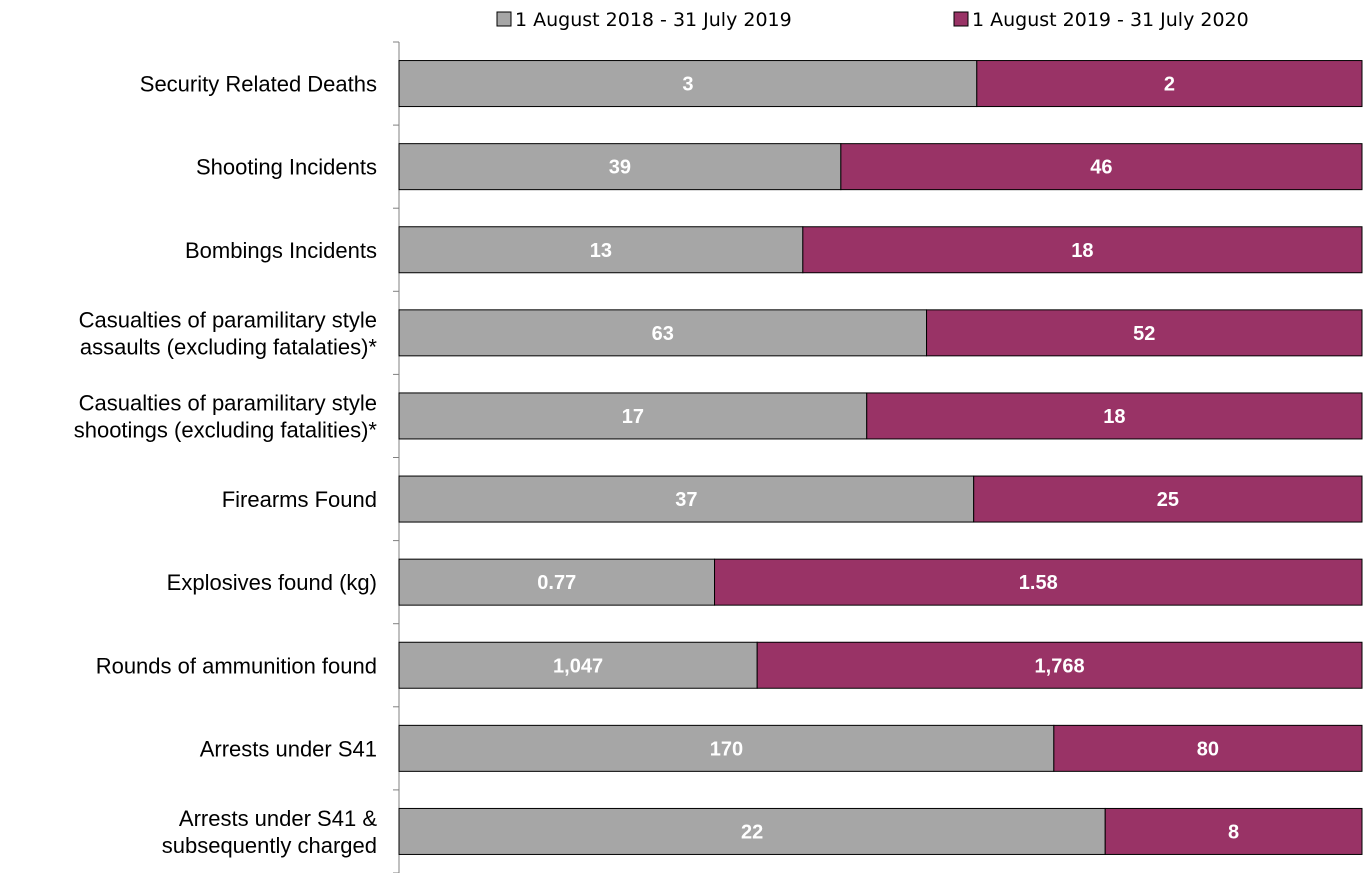 The height and width of the screenshot is (873, 1368). What do you see at coordinates (270, 832) in the screenshot?
I see `category-label: Arrests under S41 & subsequently charged` at bounding box center [270, 832].